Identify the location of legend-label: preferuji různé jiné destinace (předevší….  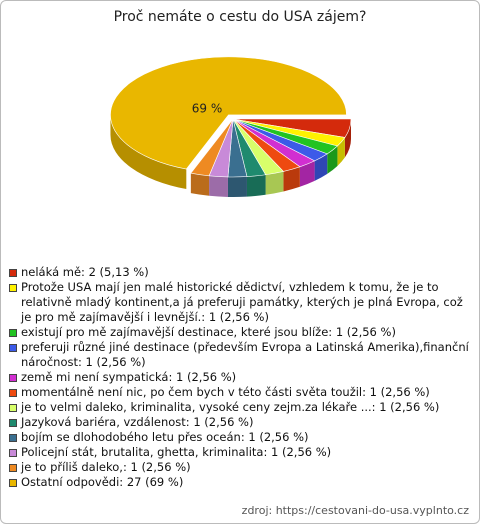
(245, 354).